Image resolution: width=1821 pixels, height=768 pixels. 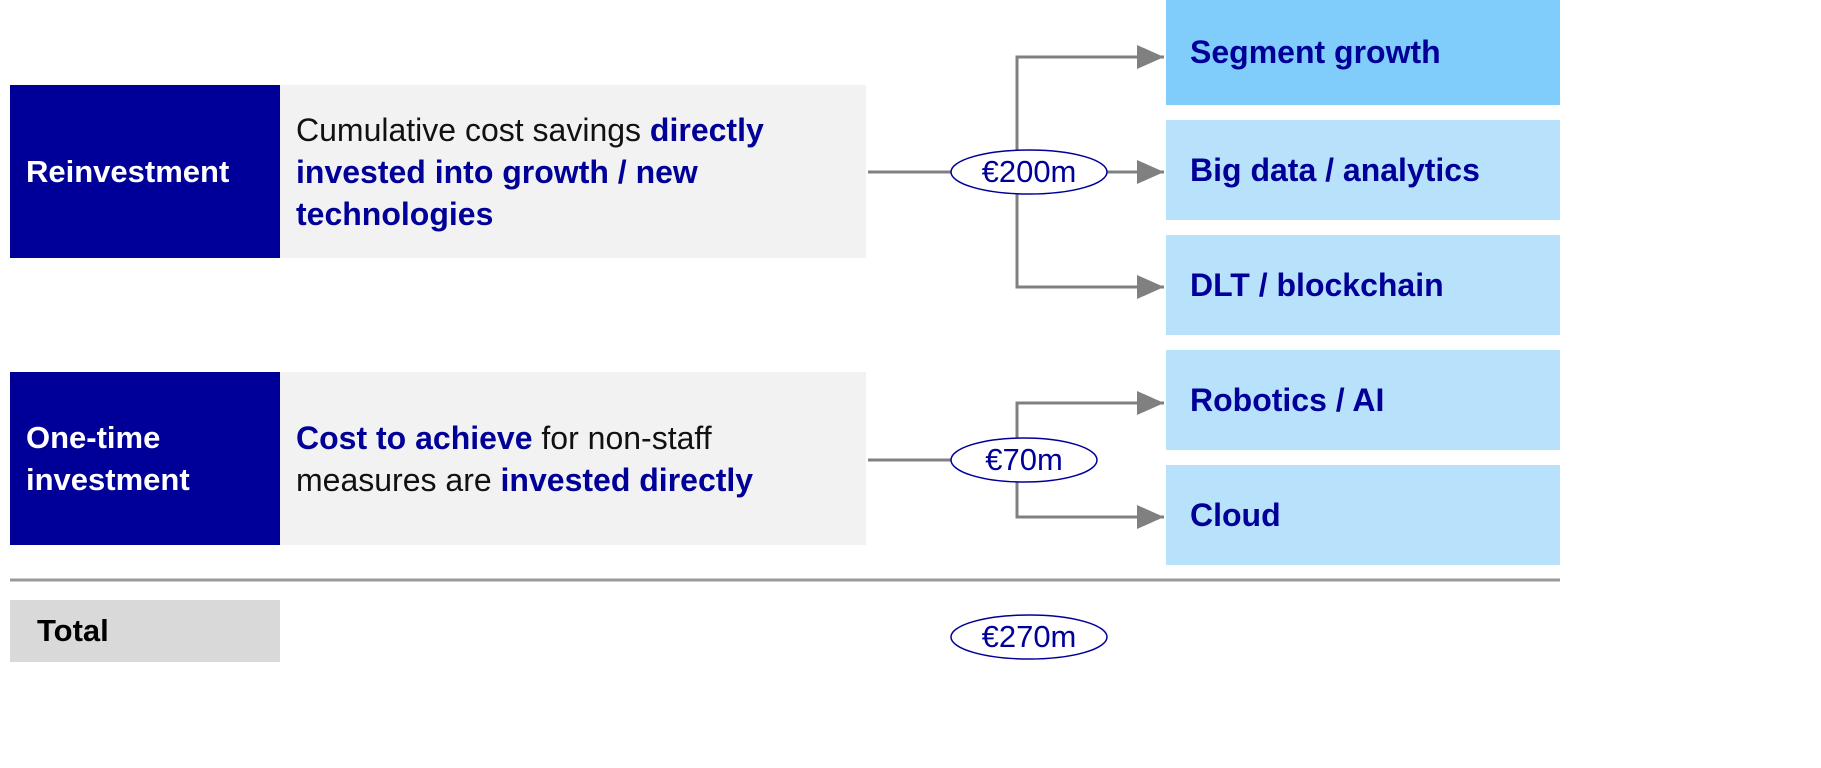 I want to click on target-box: Cloud, so click(x=1363, y=515).